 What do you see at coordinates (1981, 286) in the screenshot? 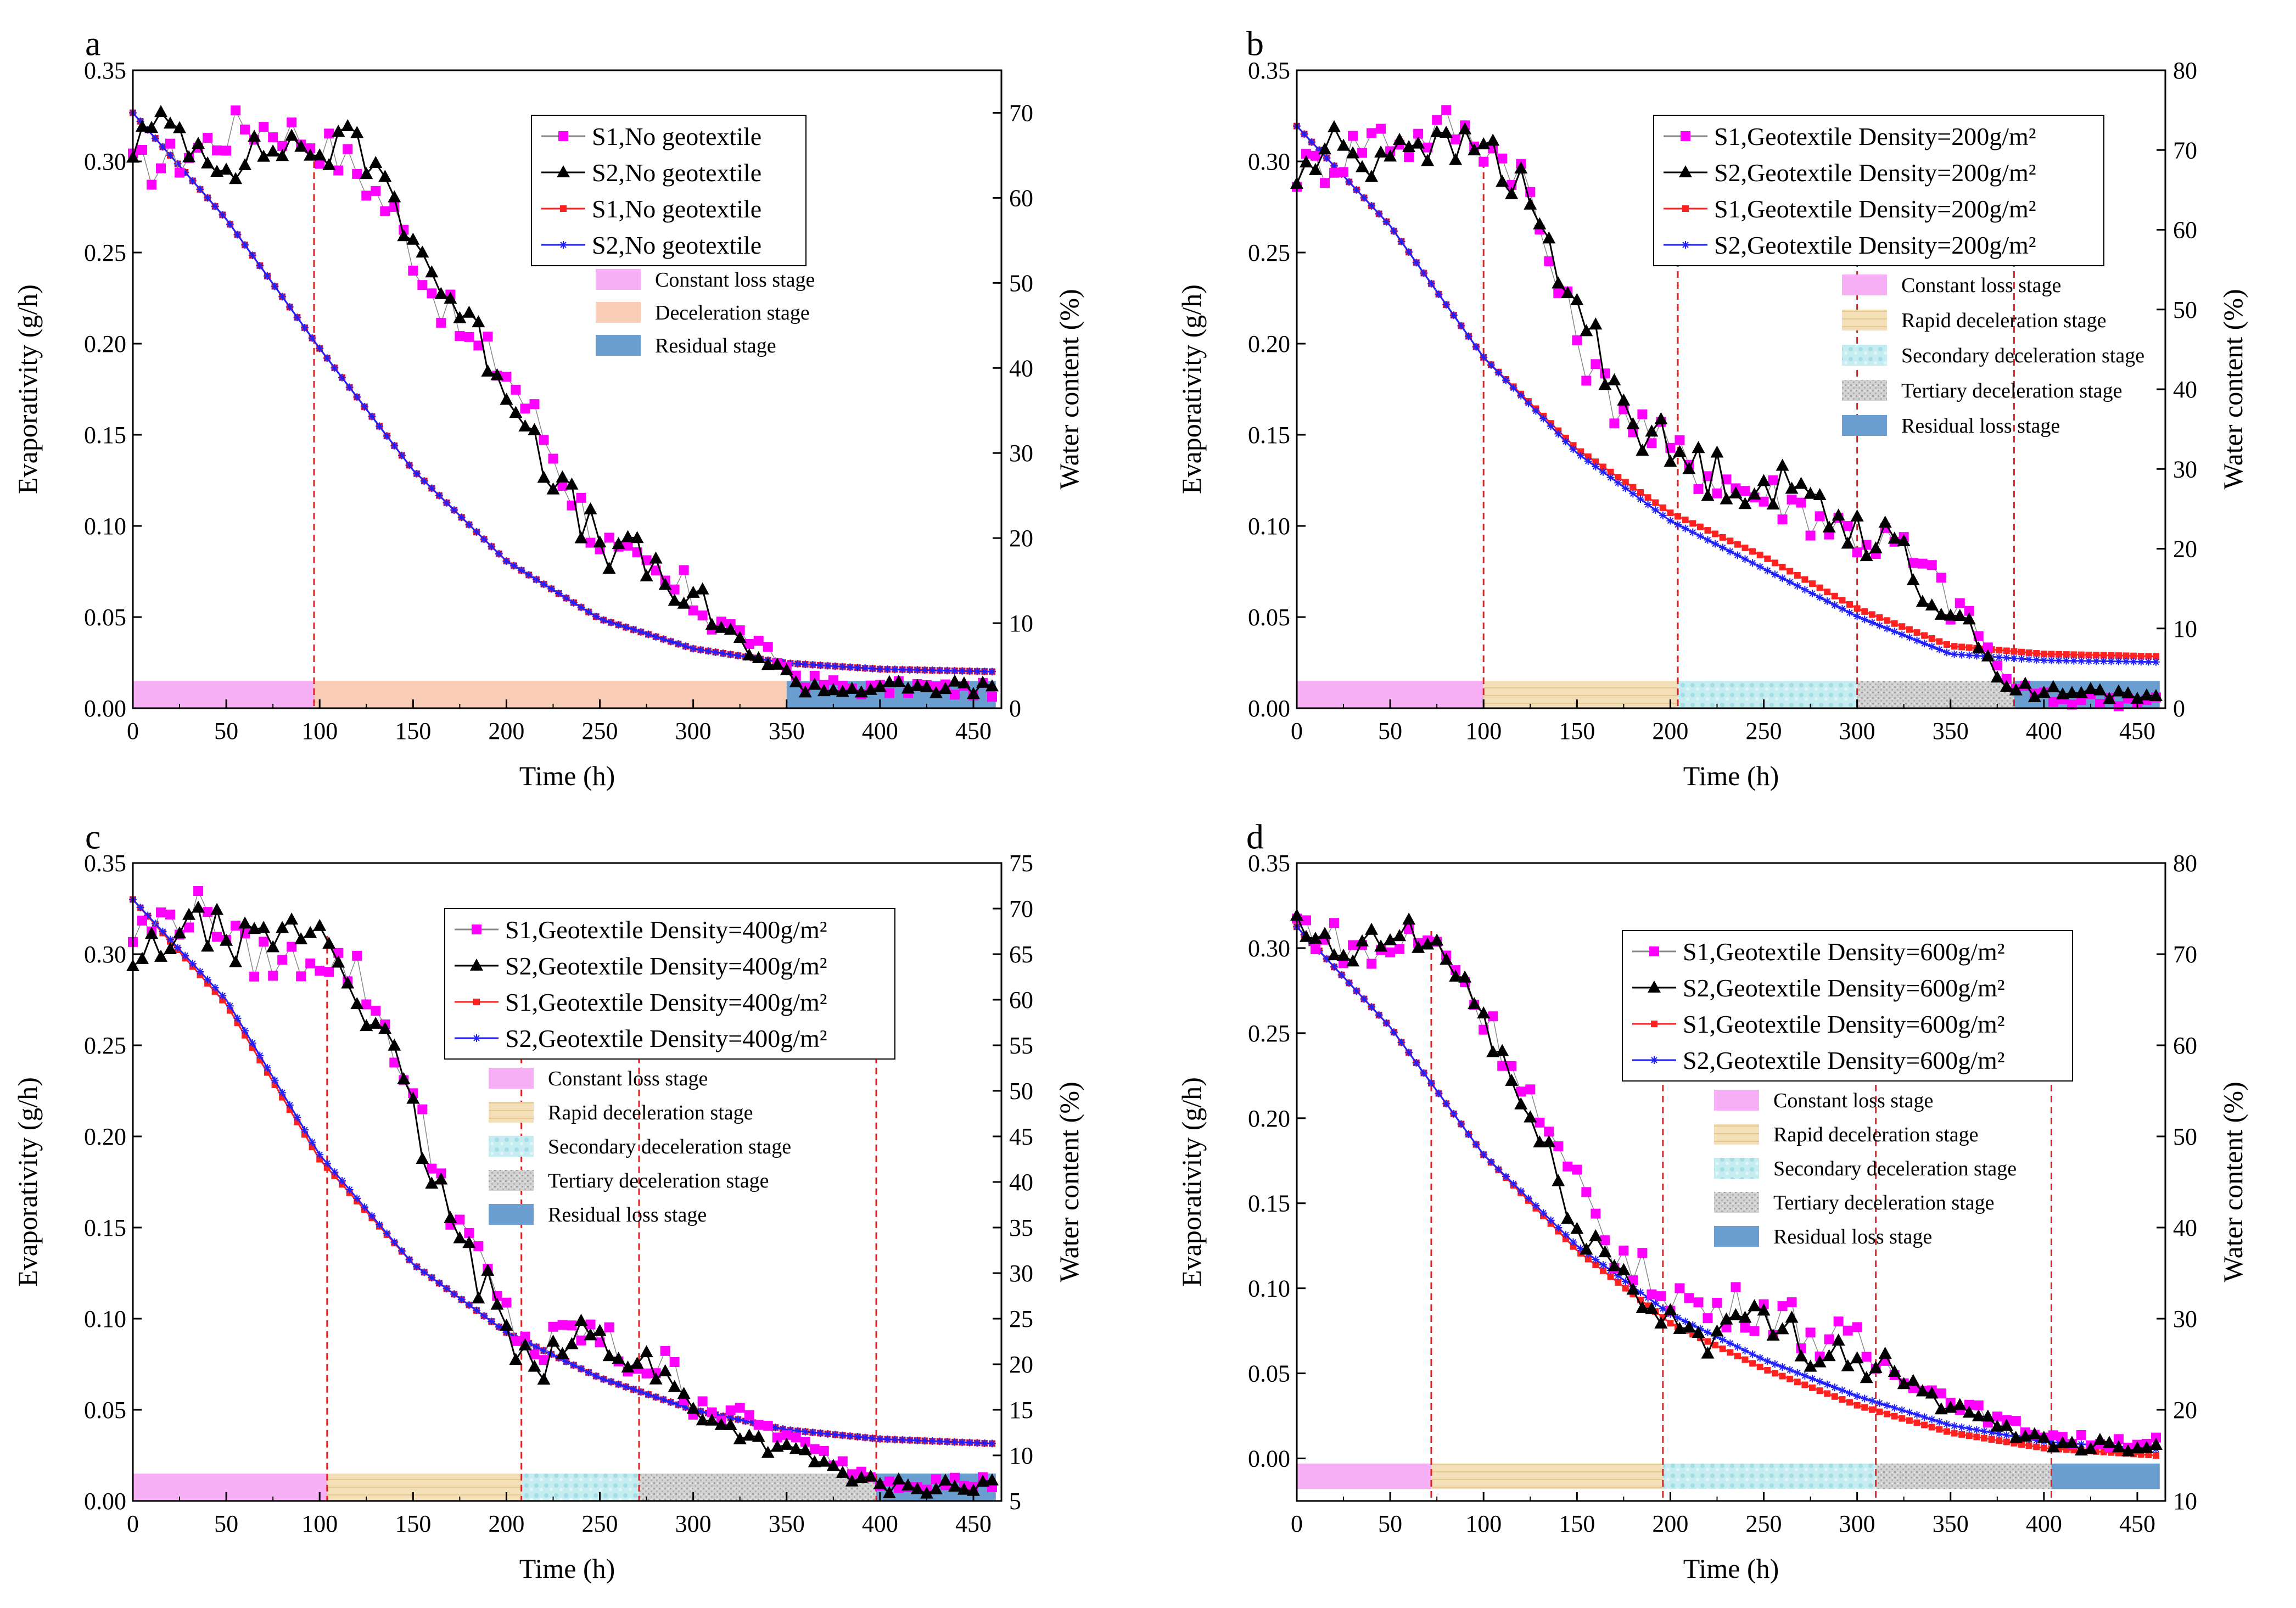
I see `stage-legend-label: Constant loss stage` at bounding box center [1981, 286].